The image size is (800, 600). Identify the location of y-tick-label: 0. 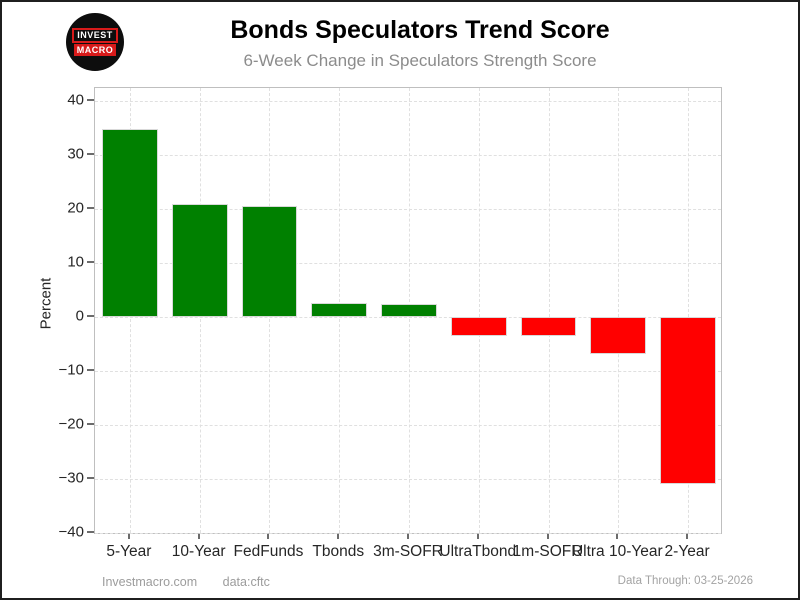
(79, 316).